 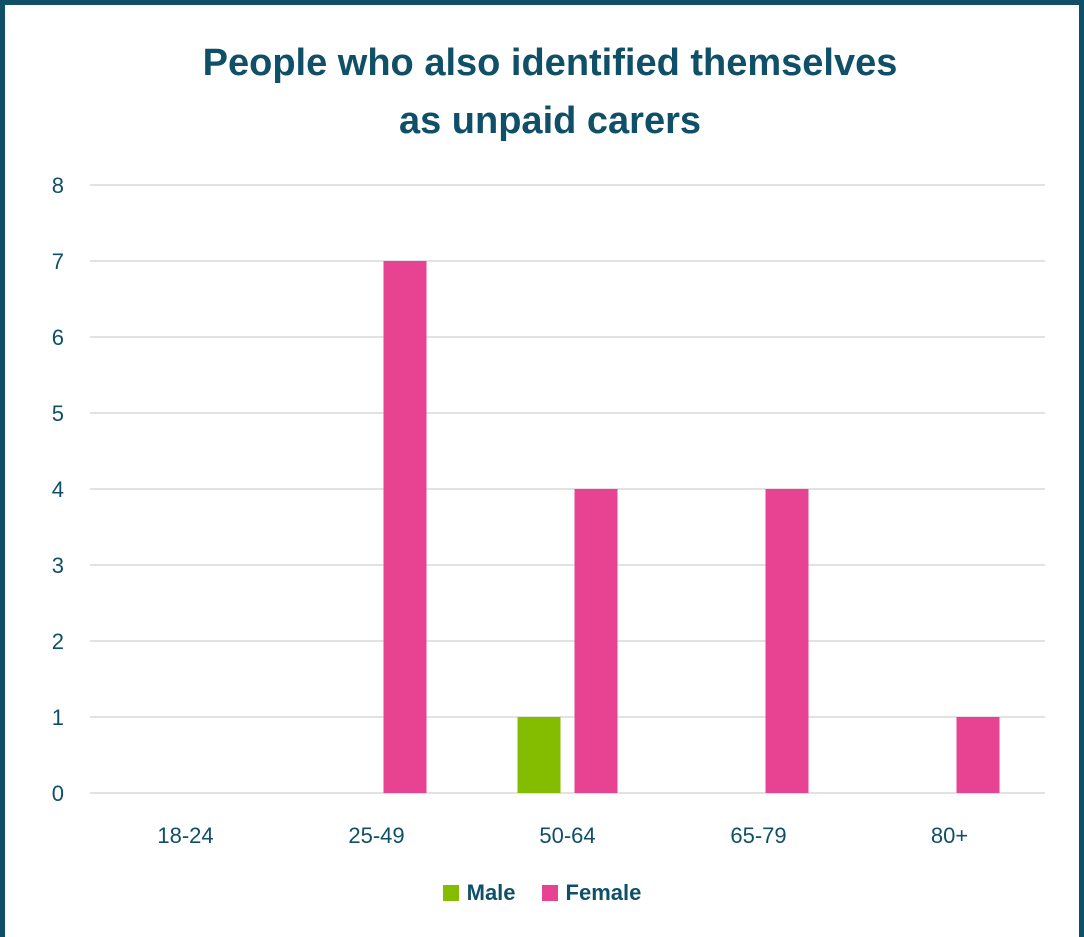 What do you see at coordinates (550, 63) in the screenshot?
I see `chart-title-line-1: People who also identified themselves` at bounding box center [550, 63].